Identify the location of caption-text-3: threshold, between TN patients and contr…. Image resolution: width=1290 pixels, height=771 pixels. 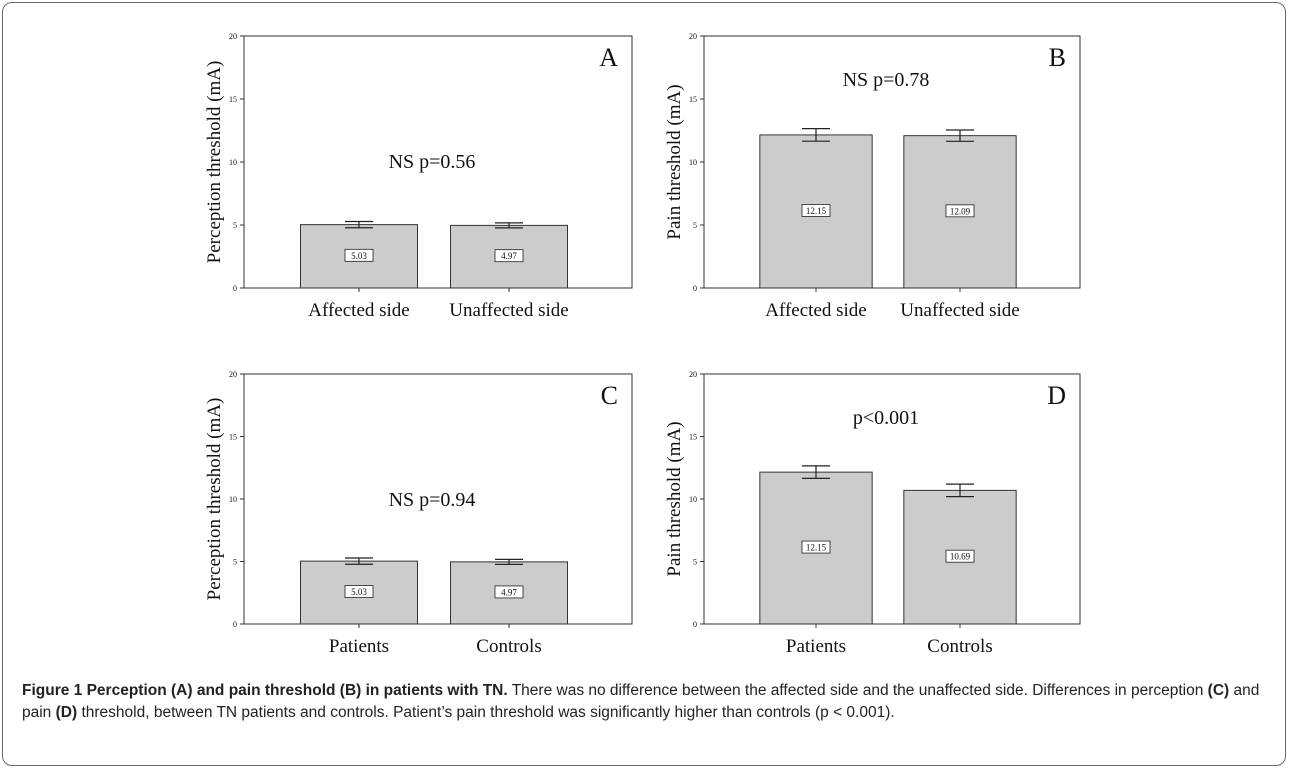
(486, 712).